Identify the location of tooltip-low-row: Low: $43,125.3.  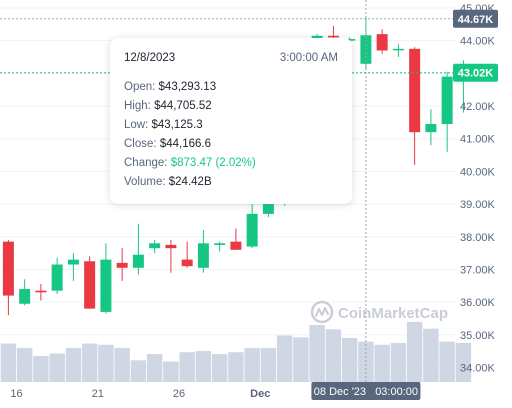
(231, 125).